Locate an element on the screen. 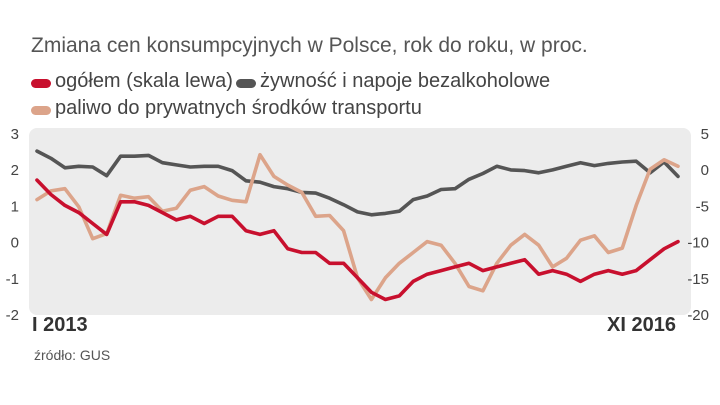 Image resolution: width=720 pixels, height=405 pixels. right-tick-label: 0 is located at coordinates (705, 170).